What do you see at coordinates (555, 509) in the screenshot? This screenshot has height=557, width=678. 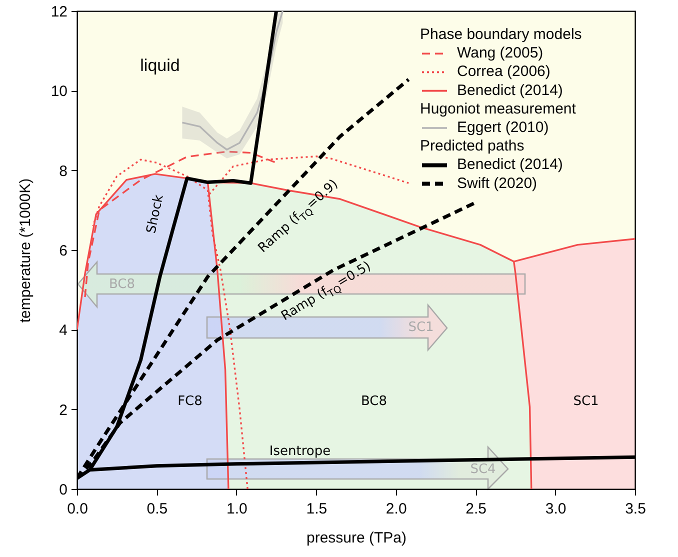 I see `x-tick-label: 3.0` at bounding box center [555, 509].